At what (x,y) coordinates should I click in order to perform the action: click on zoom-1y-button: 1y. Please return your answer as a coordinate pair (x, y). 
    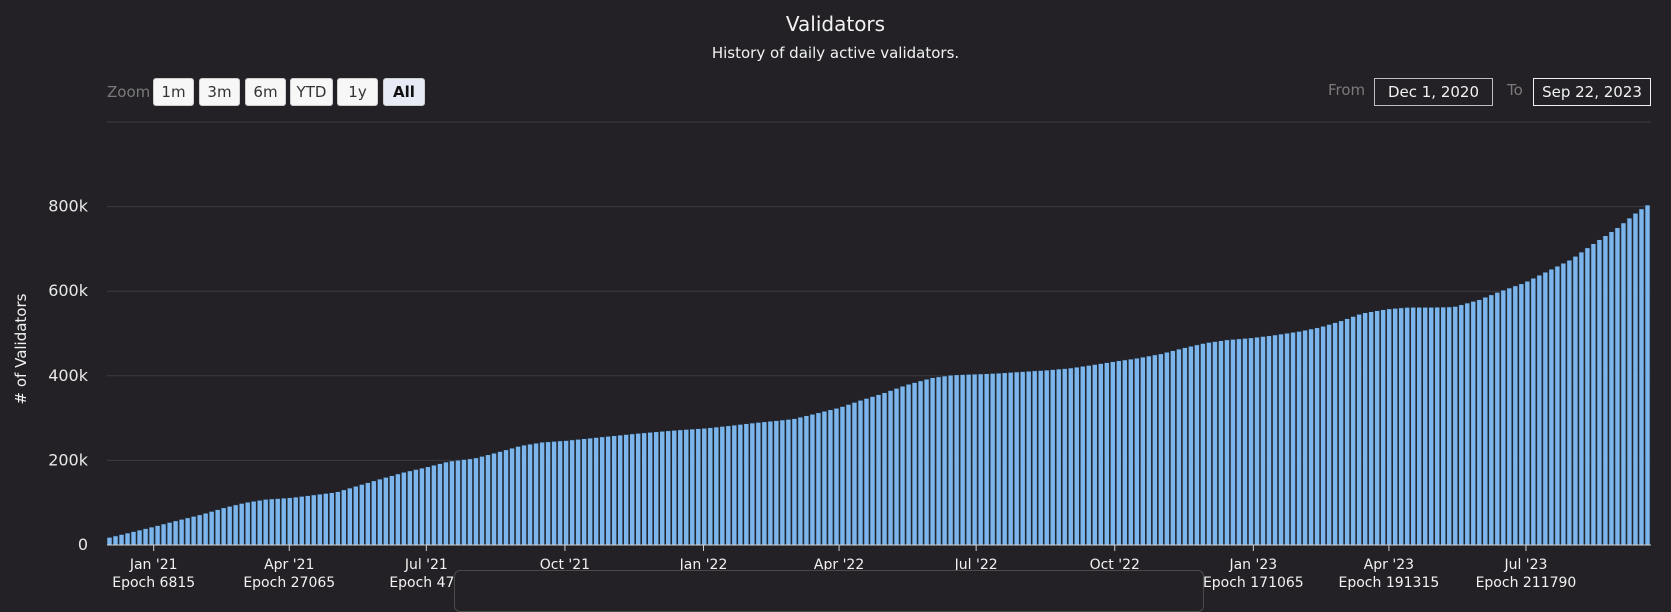
    Looking at the image, I should click on (357, 92).